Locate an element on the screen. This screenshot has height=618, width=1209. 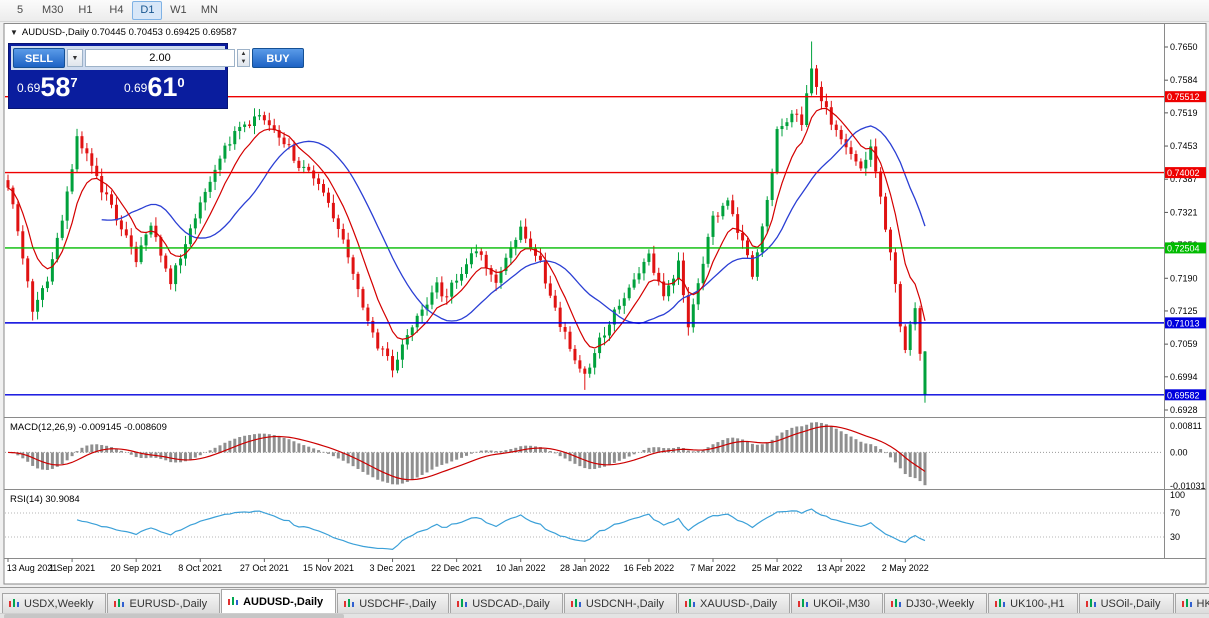
svg-text: 0.72504 is located at coordinates (1183, 248).